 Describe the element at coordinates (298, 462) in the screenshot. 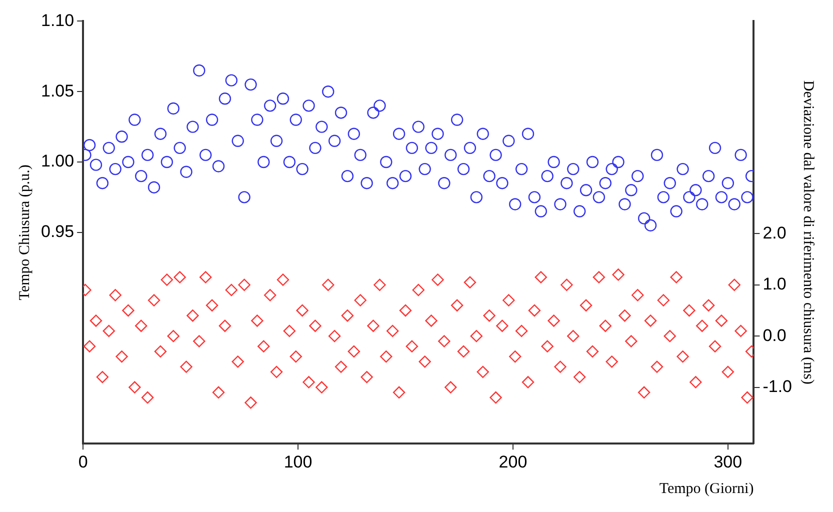

I see `x-tick-label: 100` at that location.